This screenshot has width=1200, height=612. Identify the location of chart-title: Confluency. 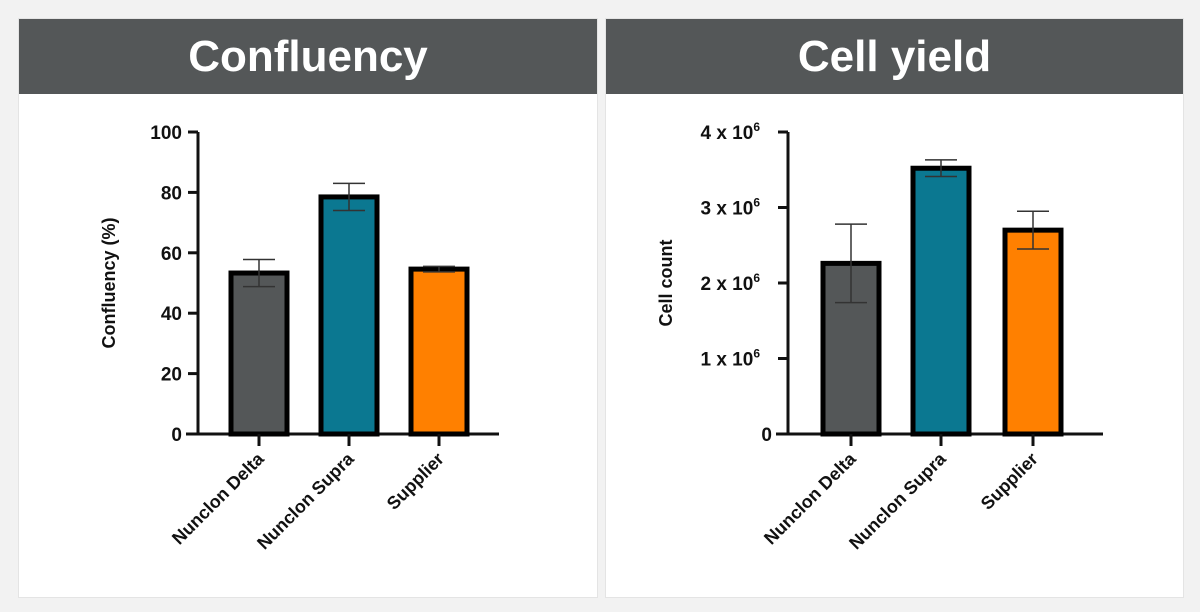
(308, 56).